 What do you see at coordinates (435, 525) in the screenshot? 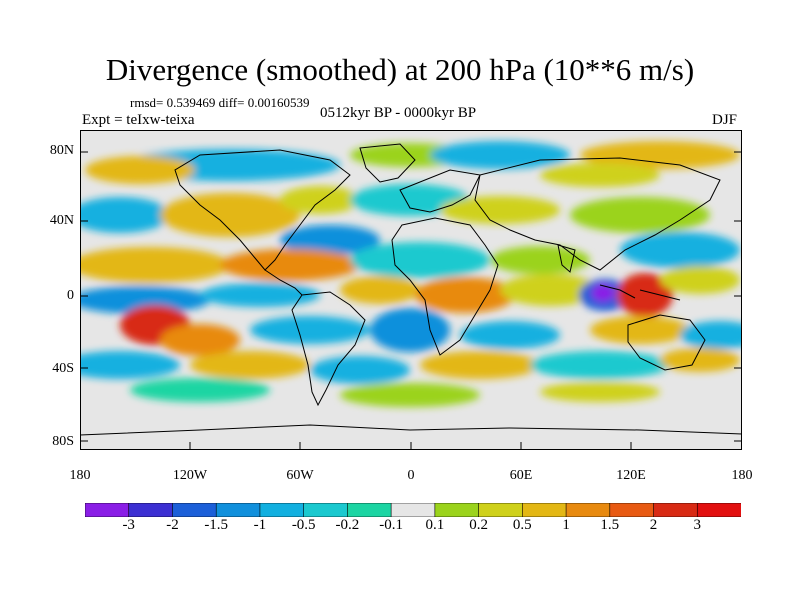
I see `colorbar-label: 0.1` at bounding box center [435, 525].